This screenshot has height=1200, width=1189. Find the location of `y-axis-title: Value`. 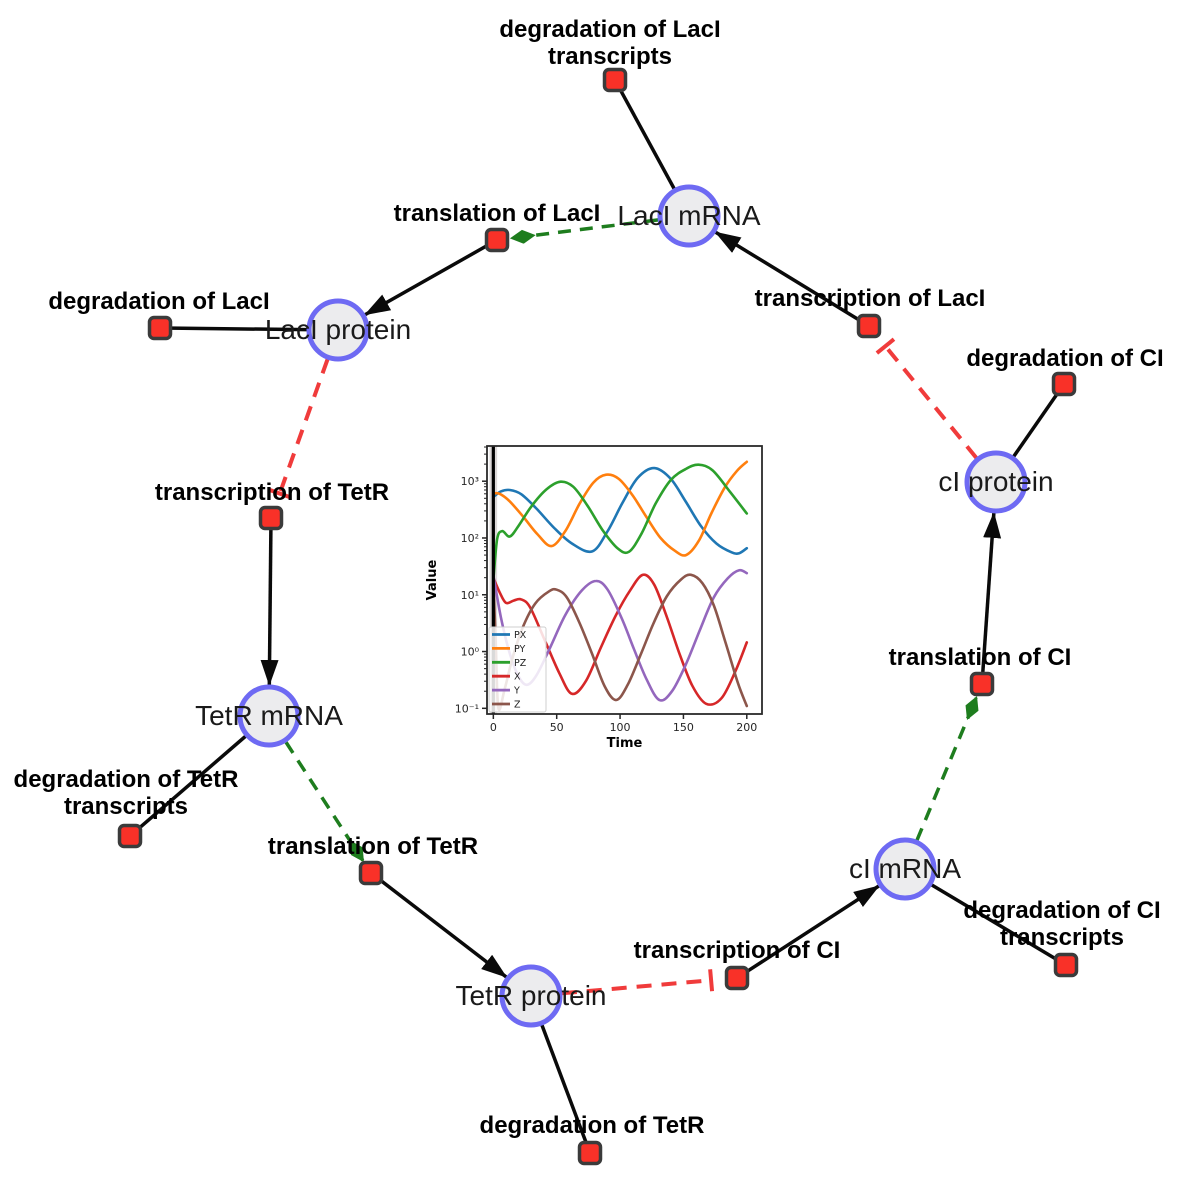

y-axis-title: Value is located at coordinates (432, 579).